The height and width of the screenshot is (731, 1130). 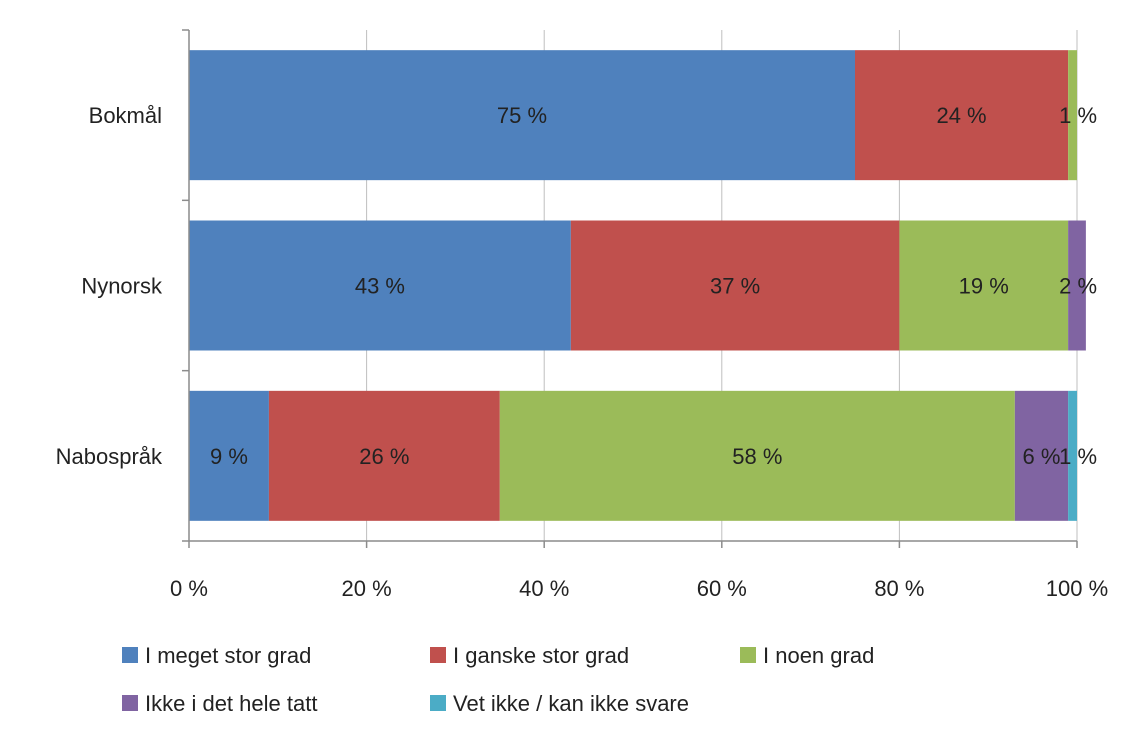 I want to click on data-label-1-0: 43 %, so click(x=380, y=286).